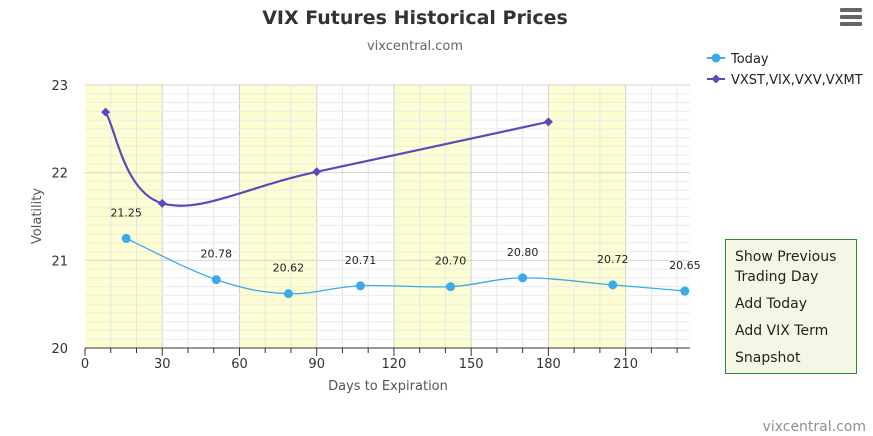  What do you see at coordinates (451, 261) in the screenshot?
I see `data-label: 20.70` at bounding box center [451, 261].